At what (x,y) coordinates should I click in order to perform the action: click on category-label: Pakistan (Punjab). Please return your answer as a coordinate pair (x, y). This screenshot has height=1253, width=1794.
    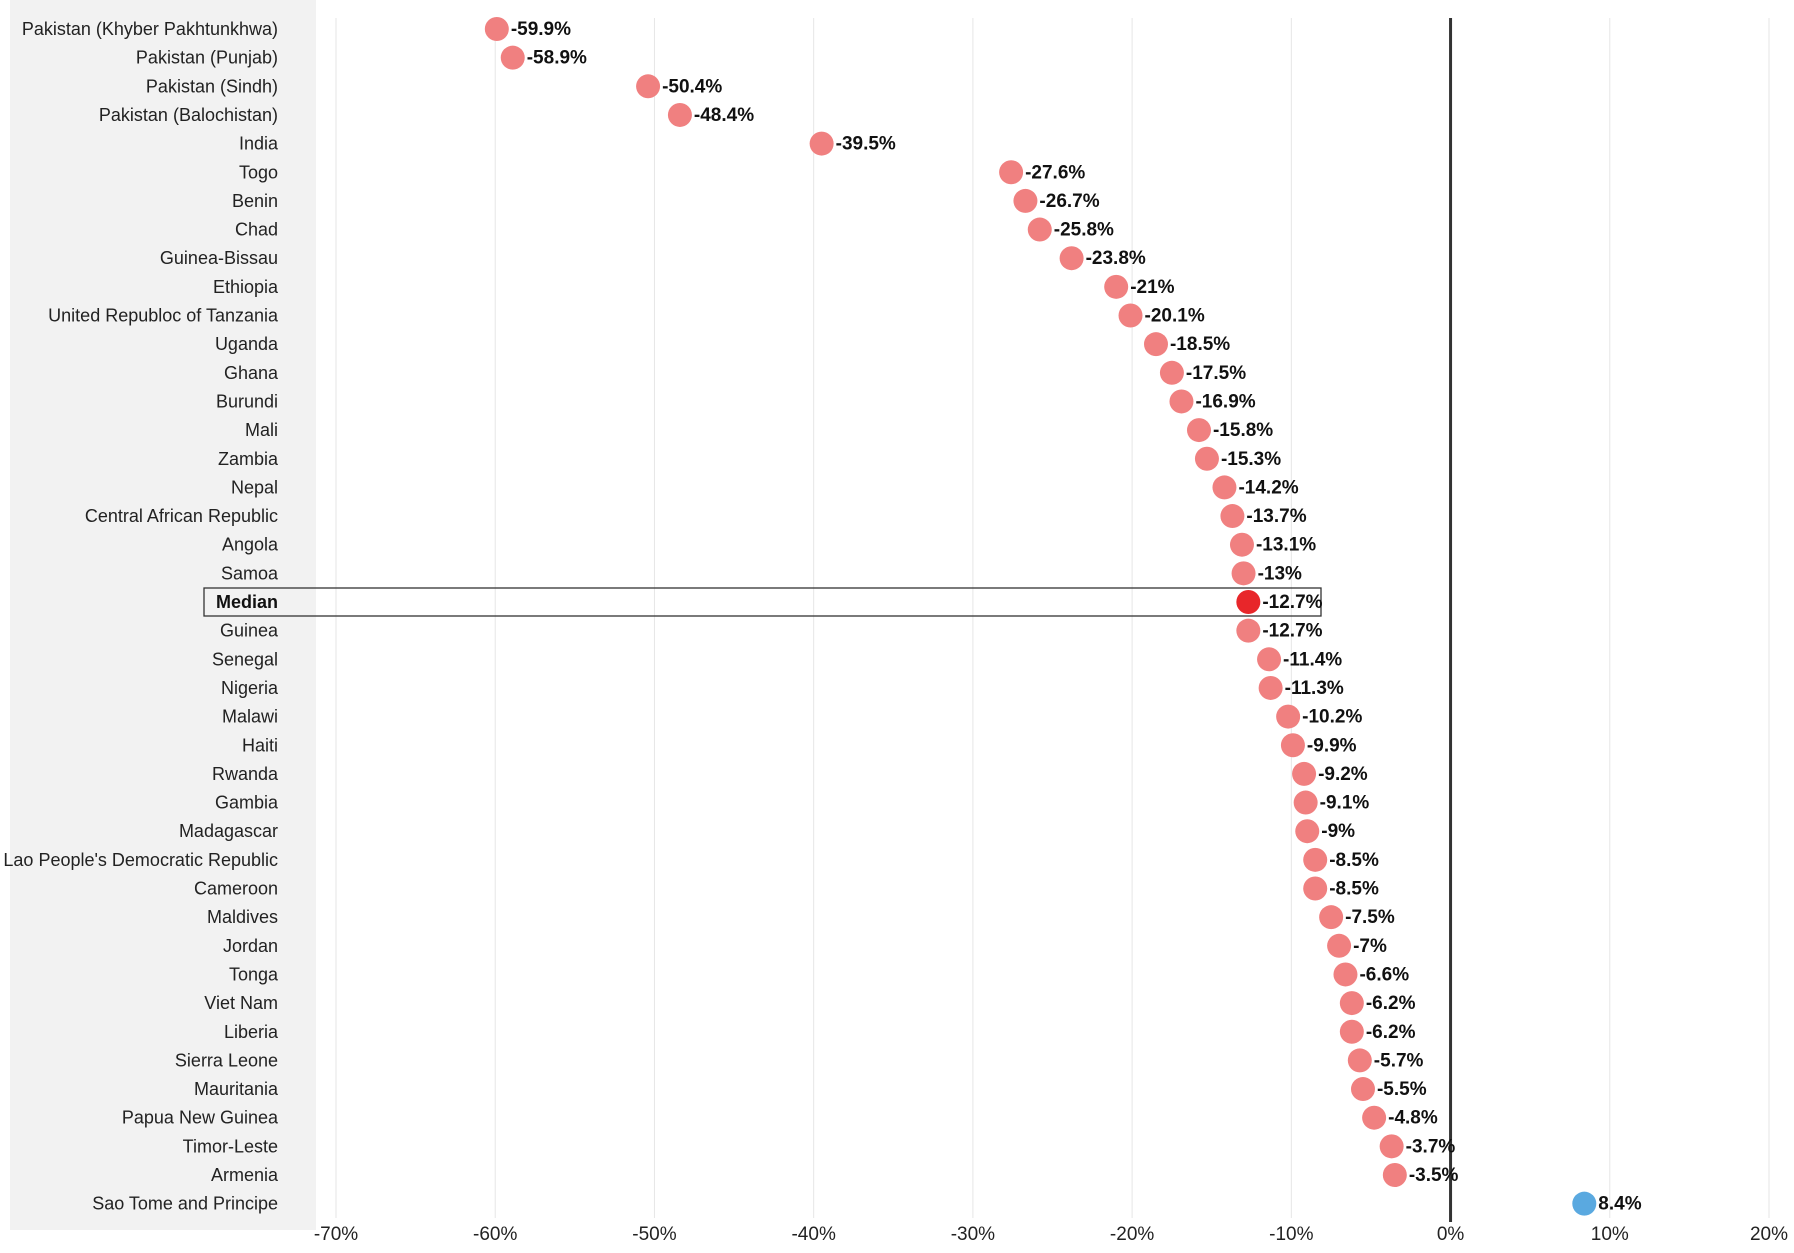
    Looking at the image, I should click on (207, 58).